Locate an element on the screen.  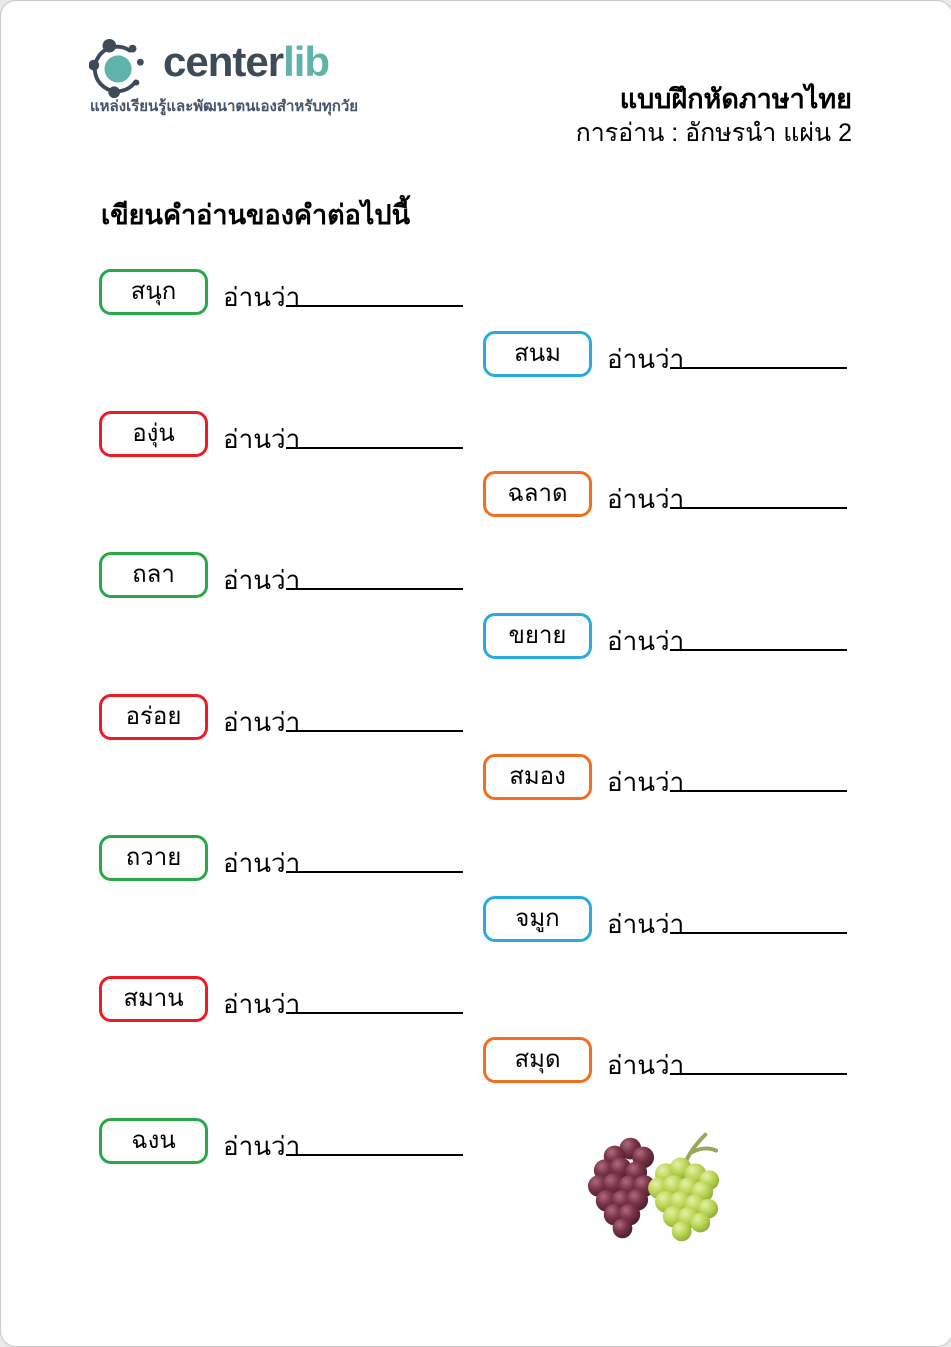
word-box: สมอง is located at coordinates (537, 777).